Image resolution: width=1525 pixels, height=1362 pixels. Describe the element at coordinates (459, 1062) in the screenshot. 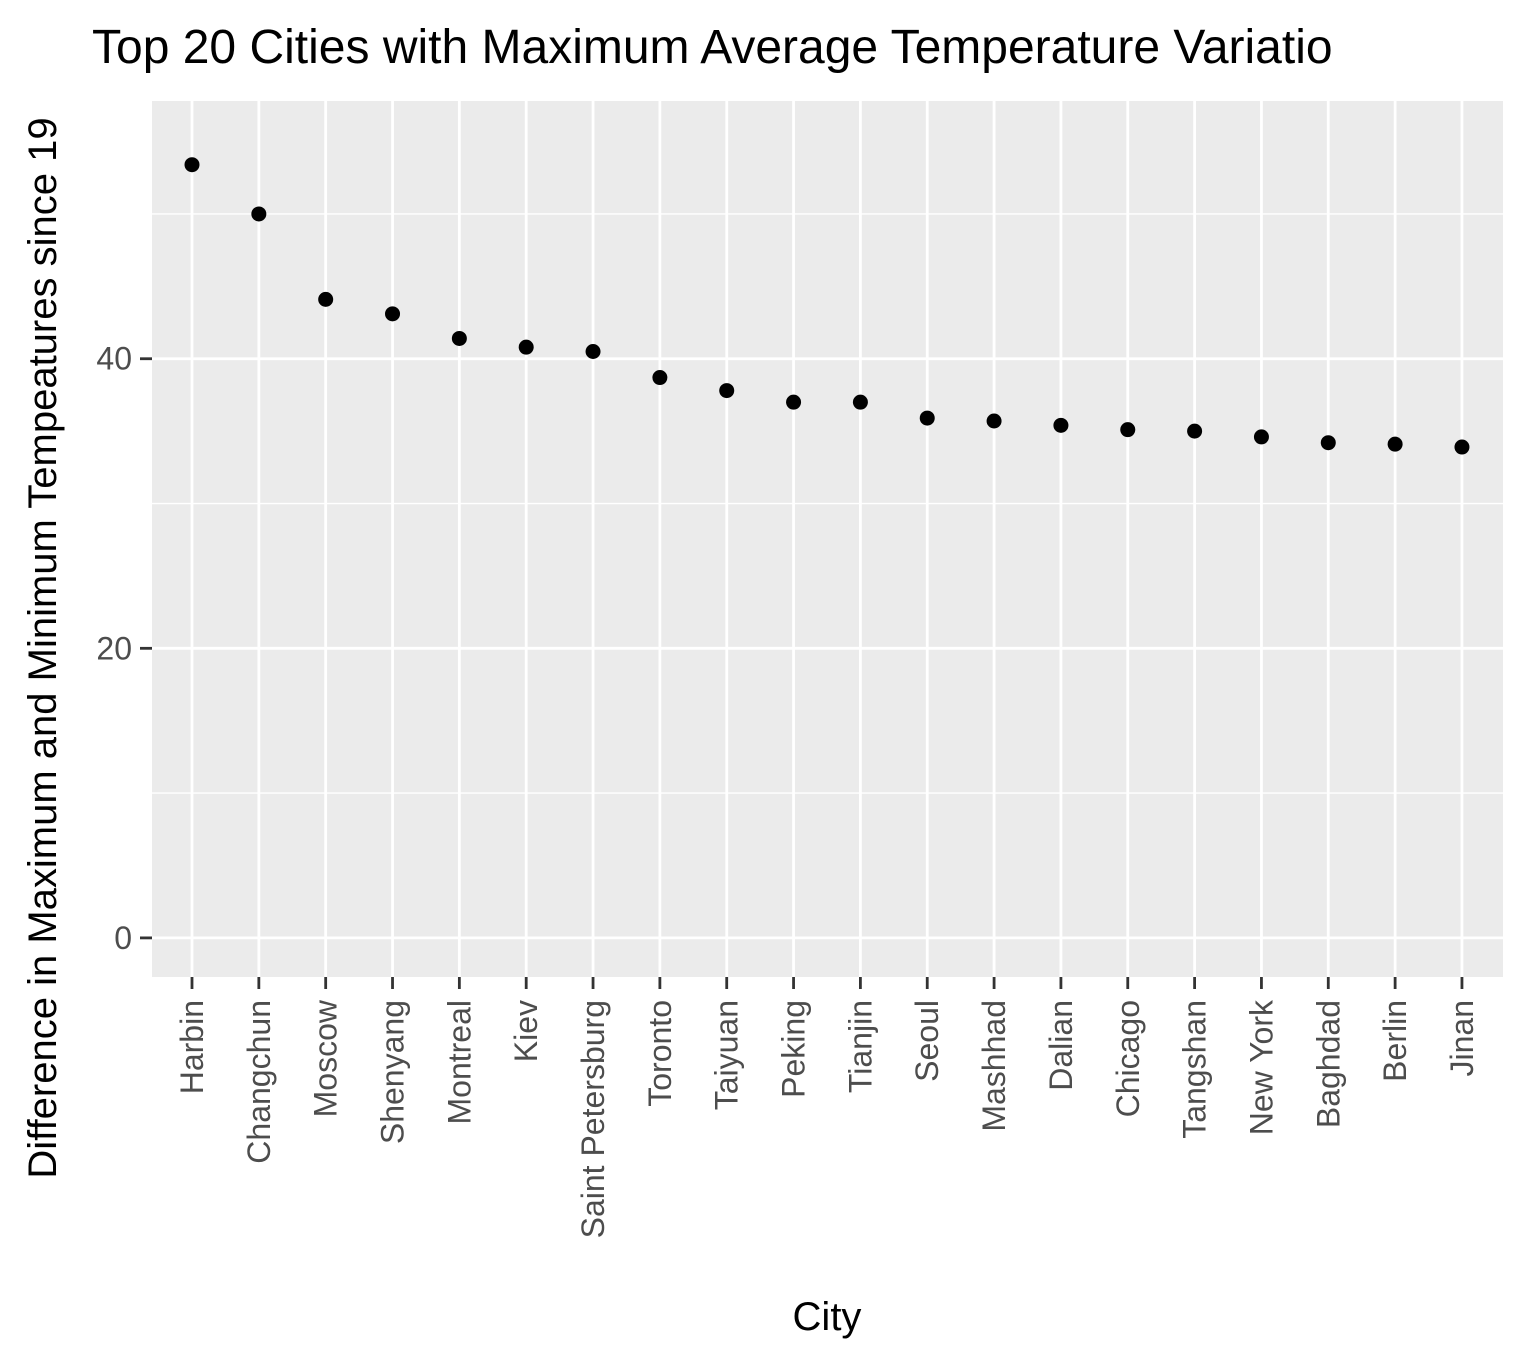

I see `x-tick-label: Montreal` at that location.